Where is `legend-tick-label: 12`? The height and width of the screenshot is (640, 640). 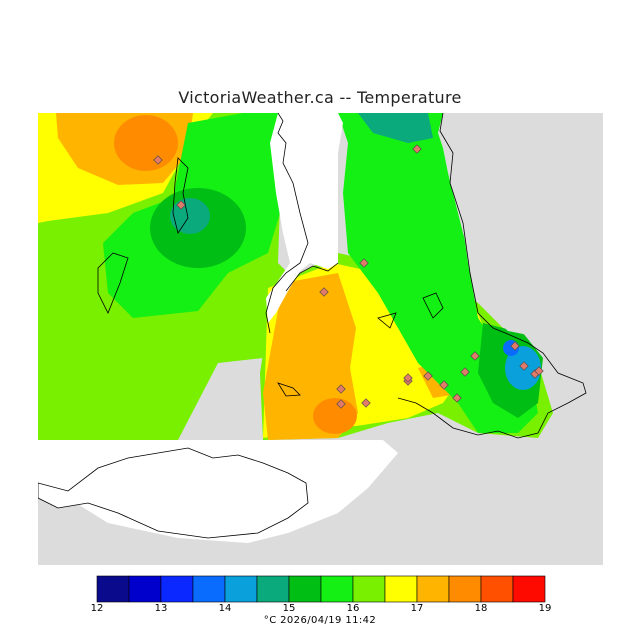
legend-tick-label: 12 is located at coordinates (97, 608).